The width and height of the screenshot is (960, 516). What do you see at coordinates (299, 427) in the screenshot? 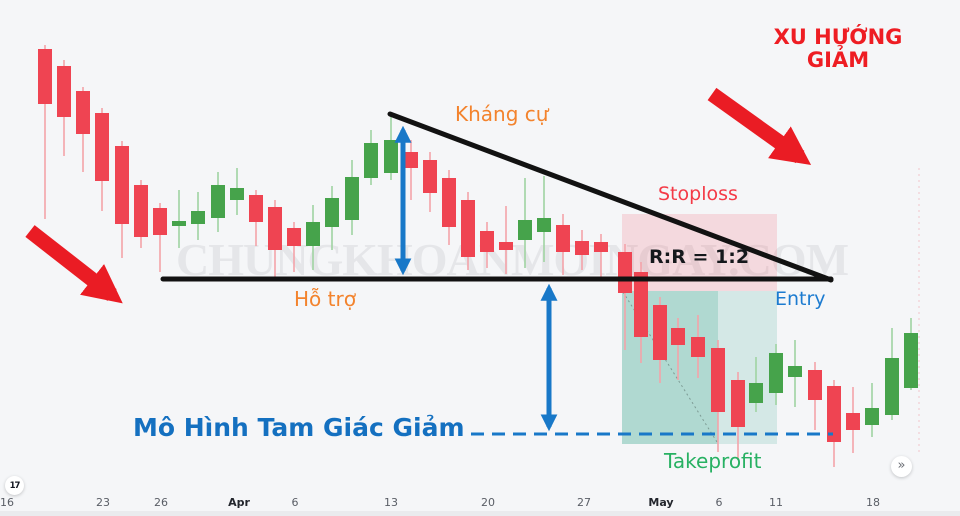
I see `pattern-title: Mô Hình Tam Giác Giảm` at bounding box center [299, 427].